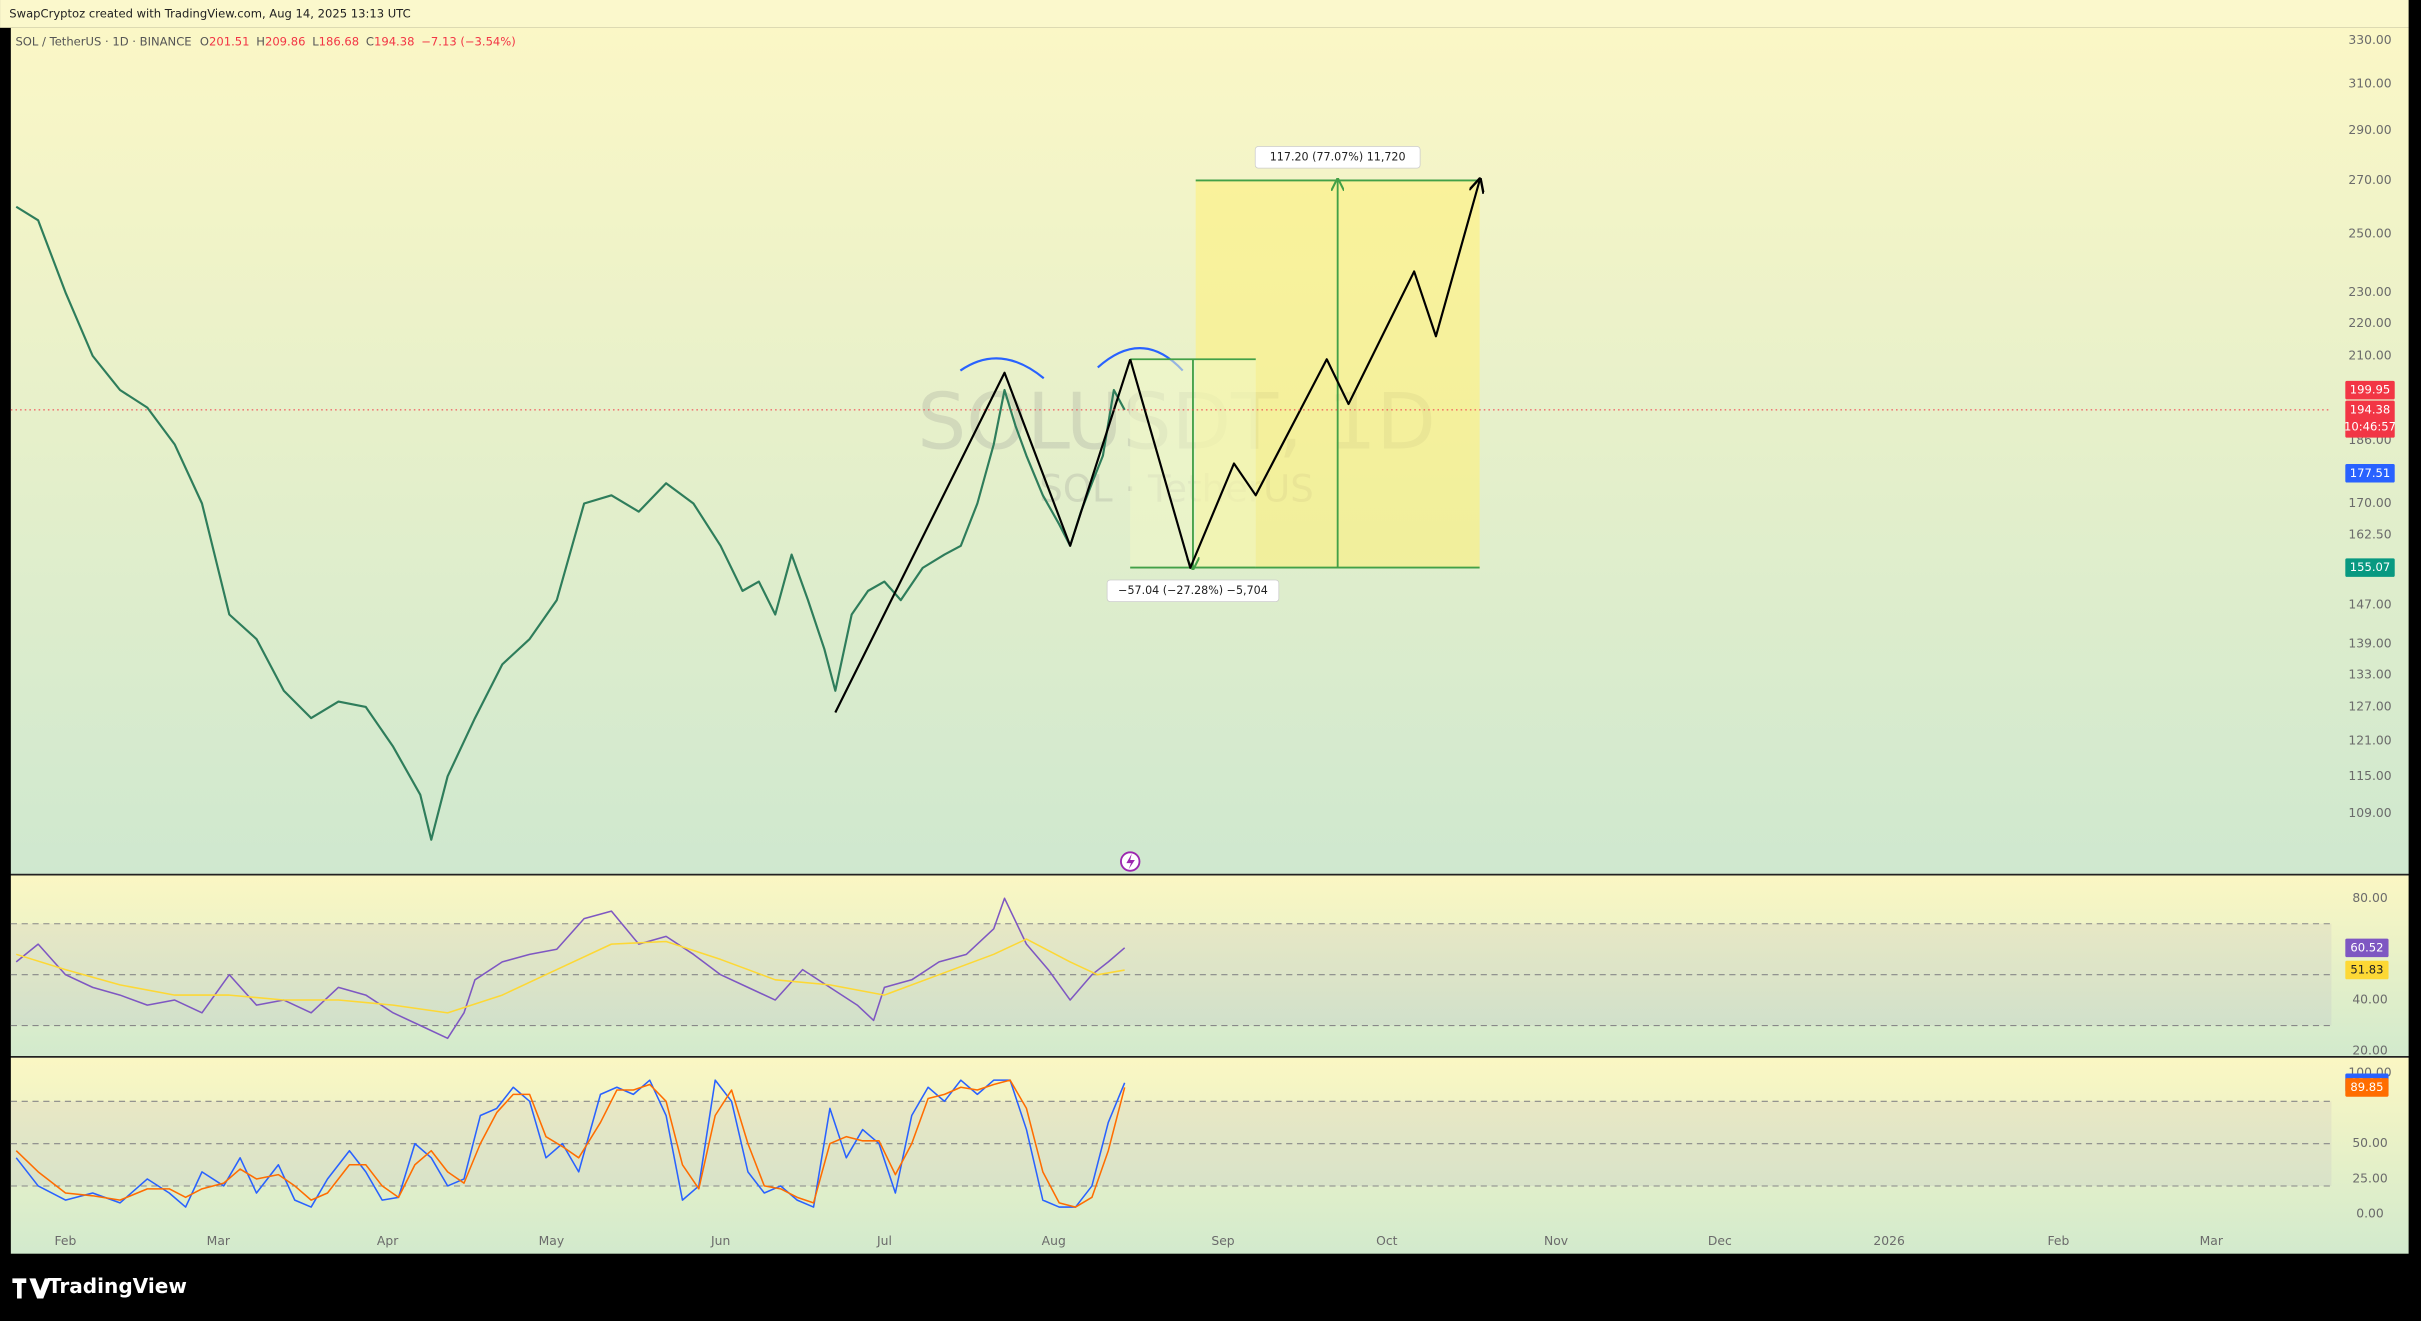 This screenshot has width=2421, height=1321. What do you see at coordinates (552, 1241) in the screenshot?
I see `x-tick-label: May` at bounding box center [552, 1241].